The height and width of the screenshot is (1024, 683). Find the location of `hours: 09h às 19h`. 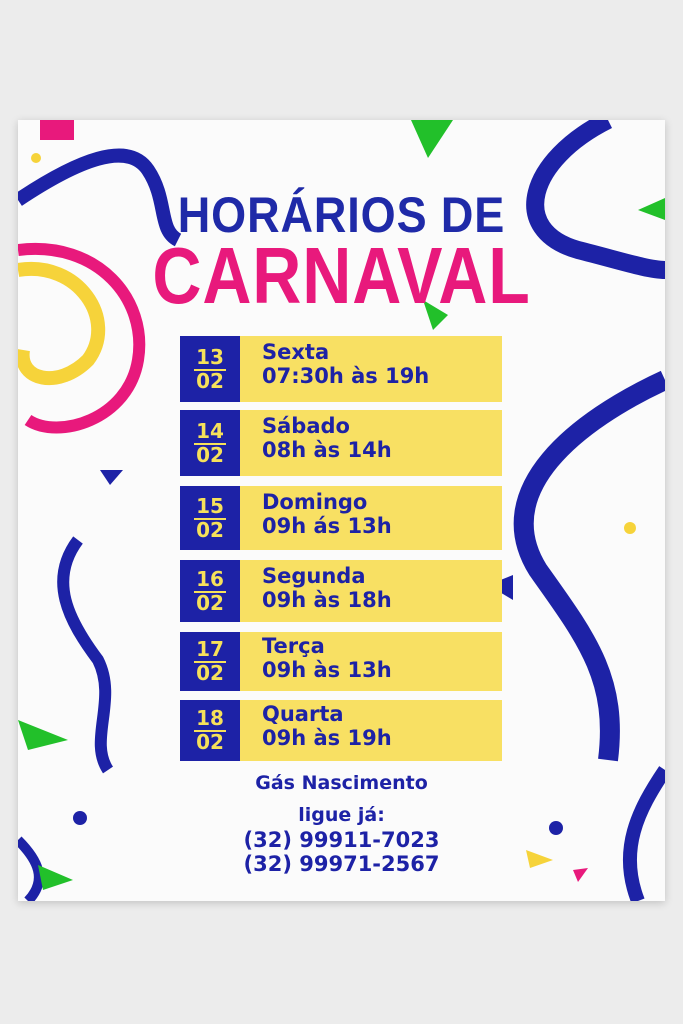

hours: 09h às 19h is located at coordinates (327, 738).